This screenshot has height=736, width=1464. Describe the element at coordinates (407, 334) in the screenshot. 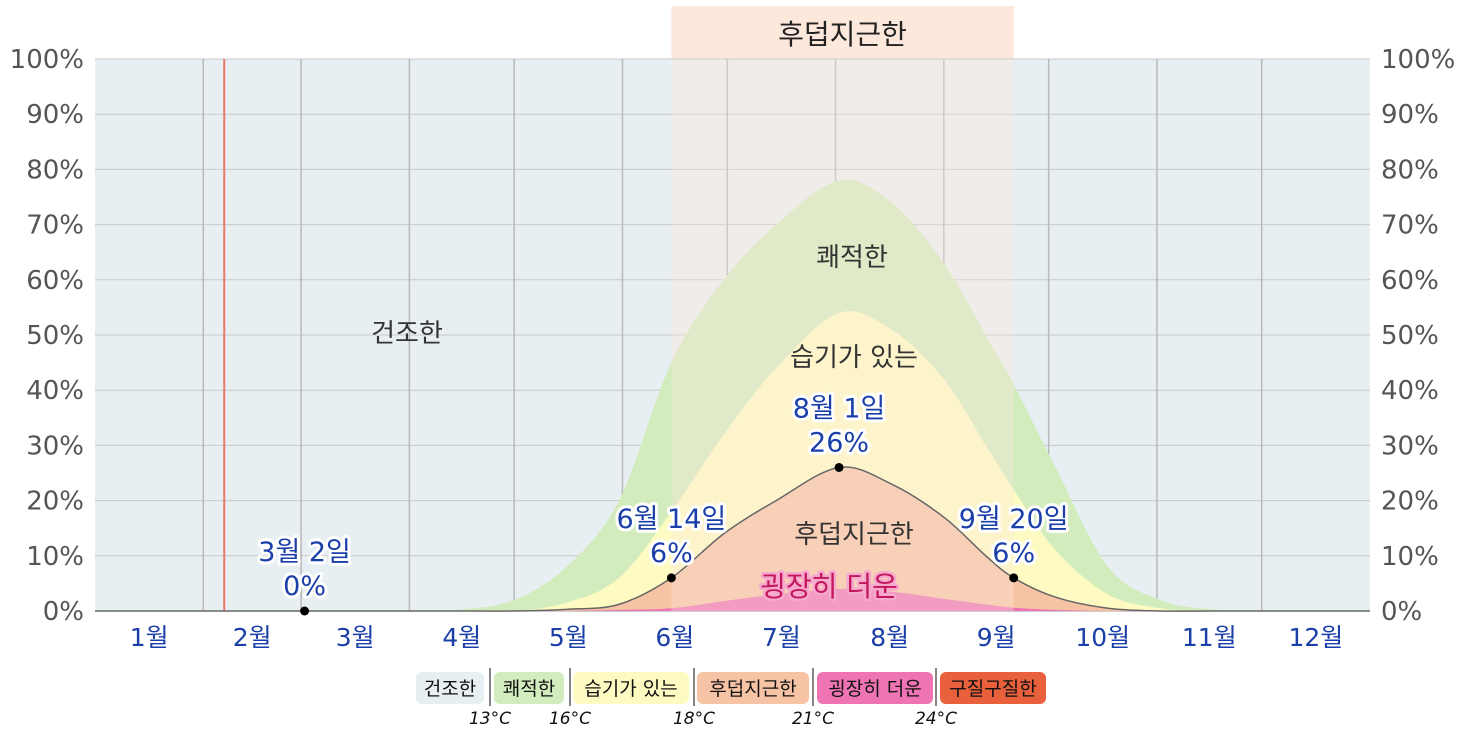

I see `region-label-dry: 건조한` at that location.